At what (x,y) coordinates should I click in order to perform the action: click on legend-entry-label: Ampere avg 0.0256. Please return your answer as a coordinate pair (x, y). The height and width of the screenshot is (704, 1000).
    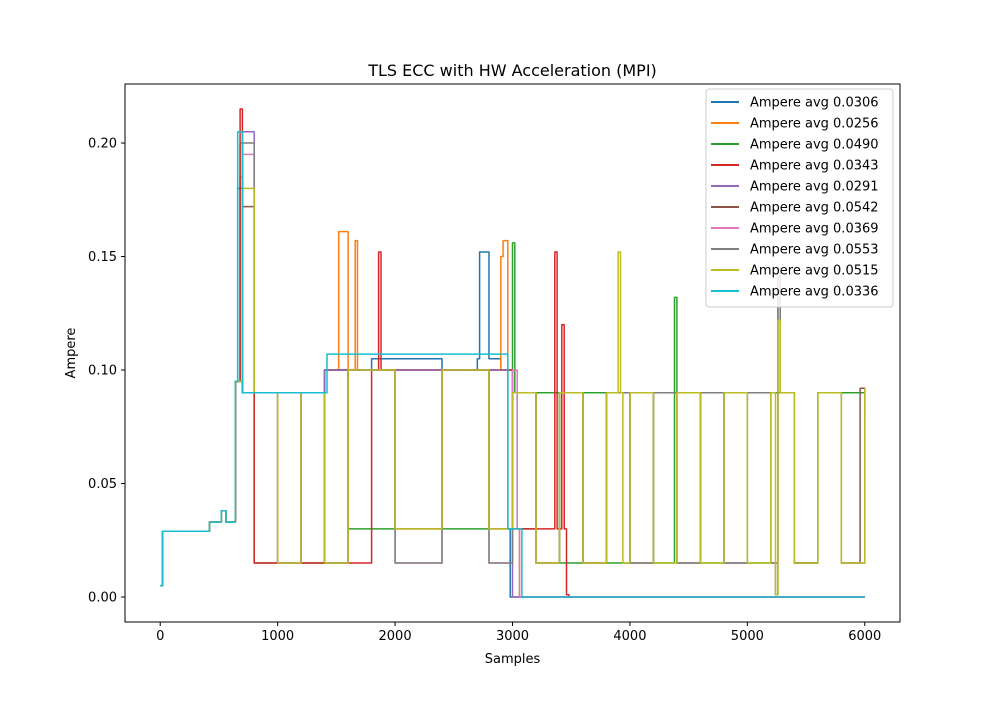
    Looking at the image, I should click on (814, 124).